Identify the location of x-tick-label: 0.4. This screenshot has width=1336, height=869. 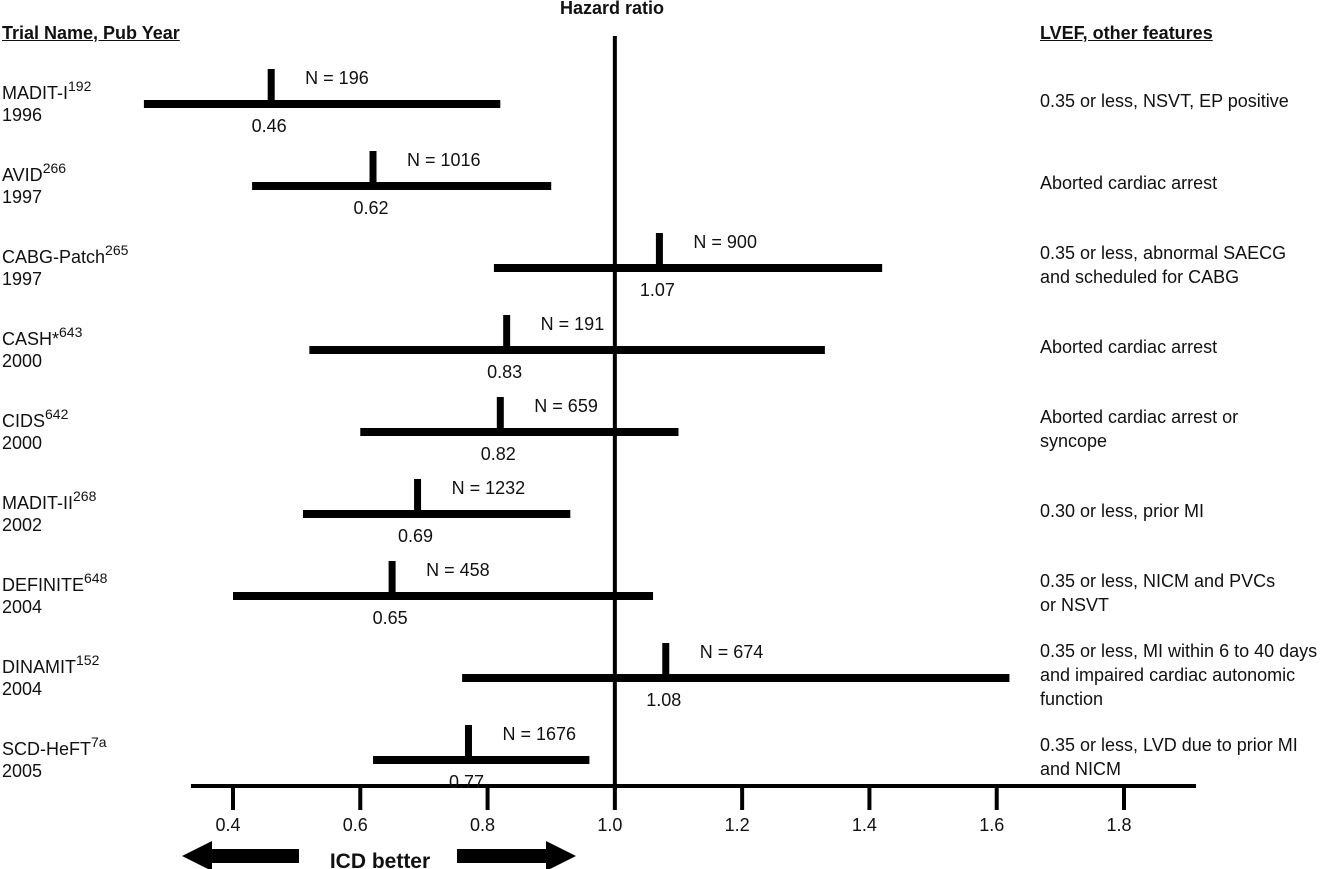
(227, 825).